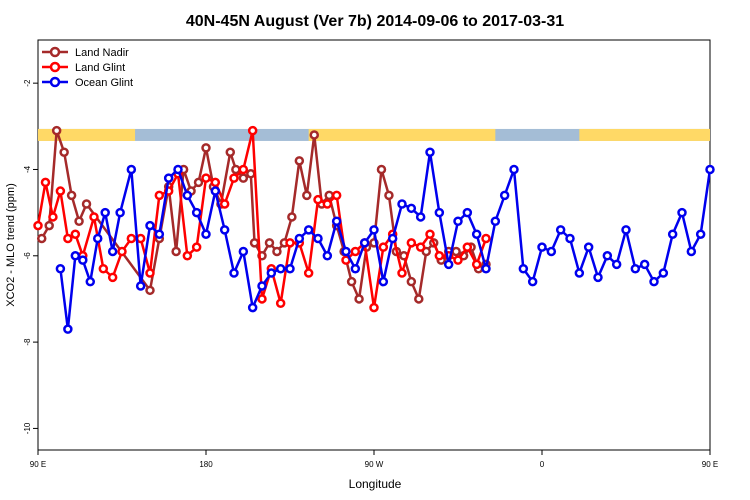 The width and height of the screenshot is (750, 500). What do you see at coordinates (542, 464) in the screenshot?
I see `x-tick-label: 0` at bounding box center [542, 464].